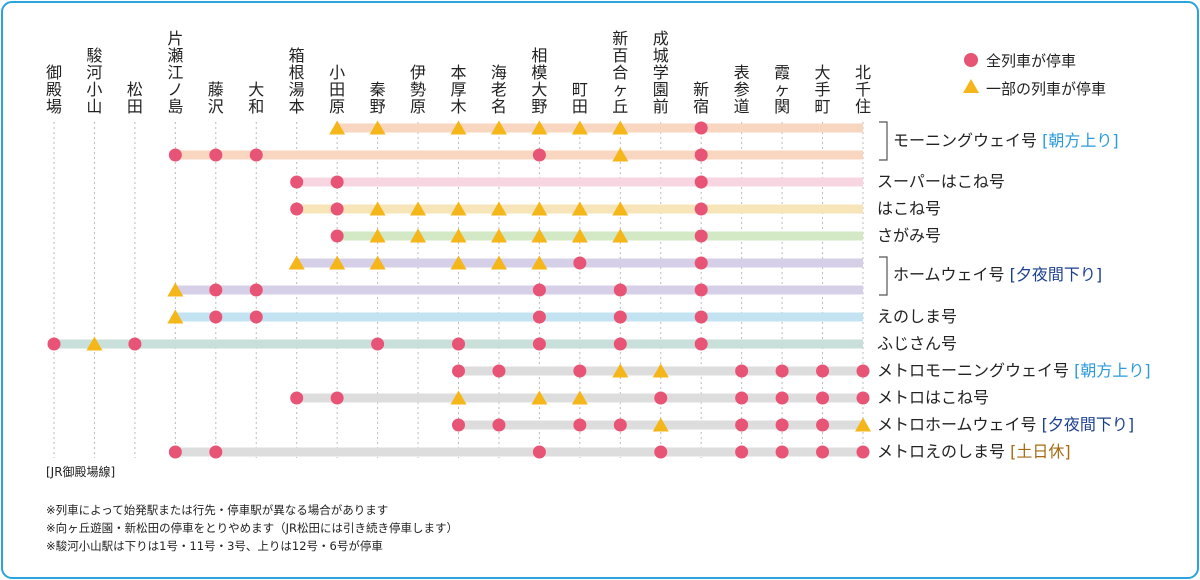 The height and width of the screenshot is (580, 1200). I want to click on service-note: [朝方上り], so click(1112, 370).